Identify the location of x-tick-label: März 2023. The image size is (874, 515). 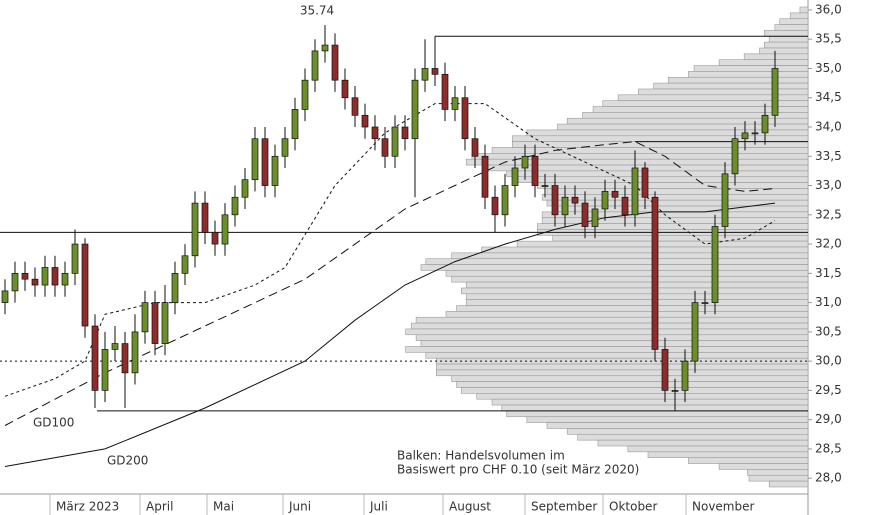
(87, 507).